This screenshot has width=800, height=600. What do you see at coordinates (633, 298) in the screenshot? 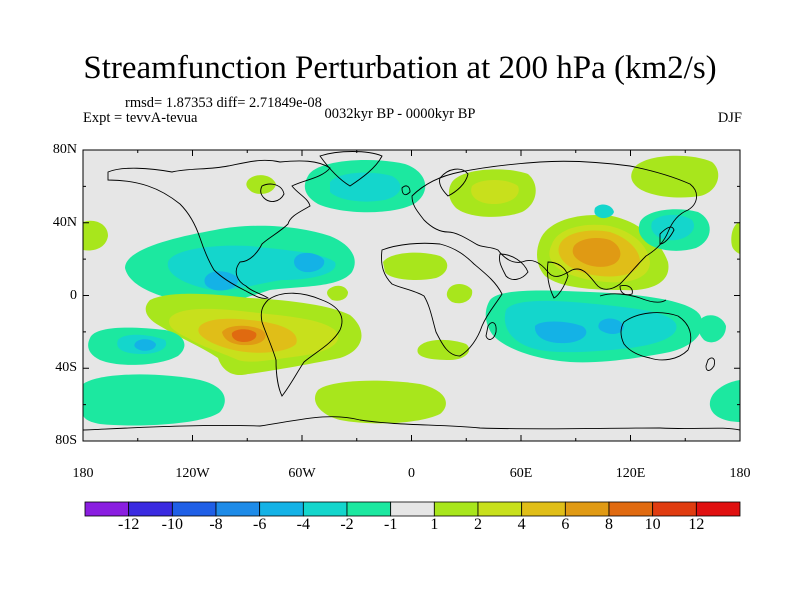
I see `coast-indonesia` at bounding box center [633, 298].